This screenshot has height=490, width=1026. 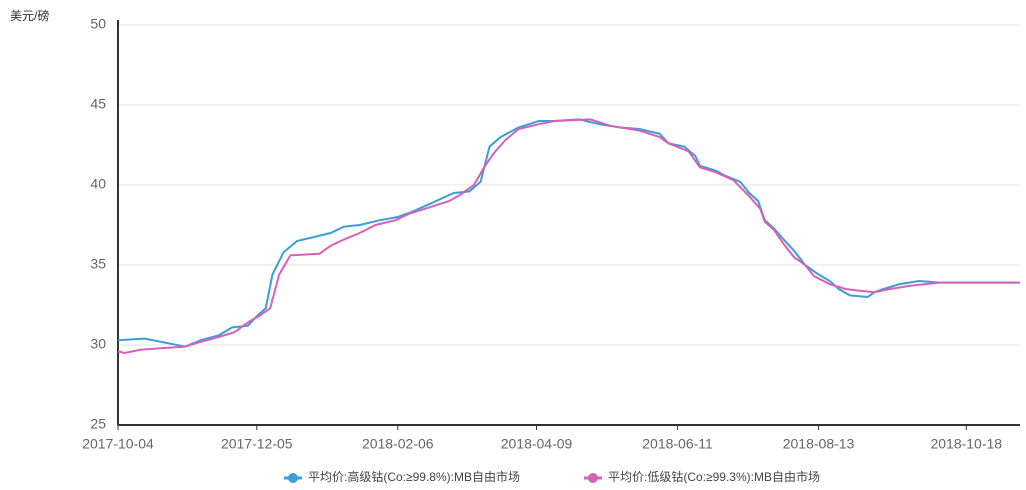 What do you see at coordinates (414, 476) in the screenshot?
I see `legend-text: 平均价:高级钴(Co:≥99.8%):MB自由市场` at bounding box center [414, 476].